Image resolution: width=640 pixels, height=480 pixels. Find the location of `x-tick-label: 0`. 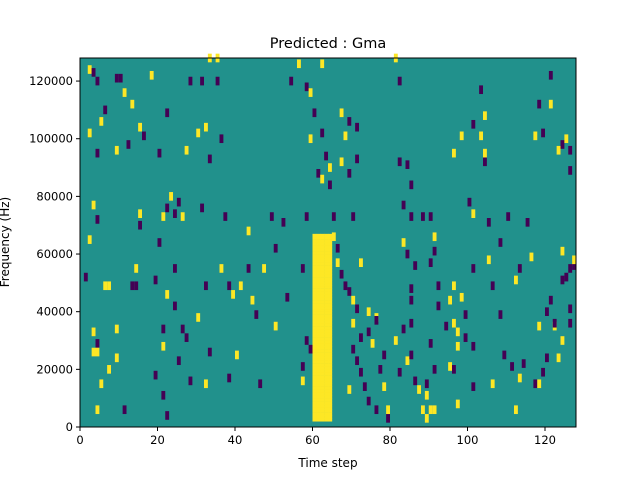

x-tick-label: 0 is located at coordinates (79, 440).